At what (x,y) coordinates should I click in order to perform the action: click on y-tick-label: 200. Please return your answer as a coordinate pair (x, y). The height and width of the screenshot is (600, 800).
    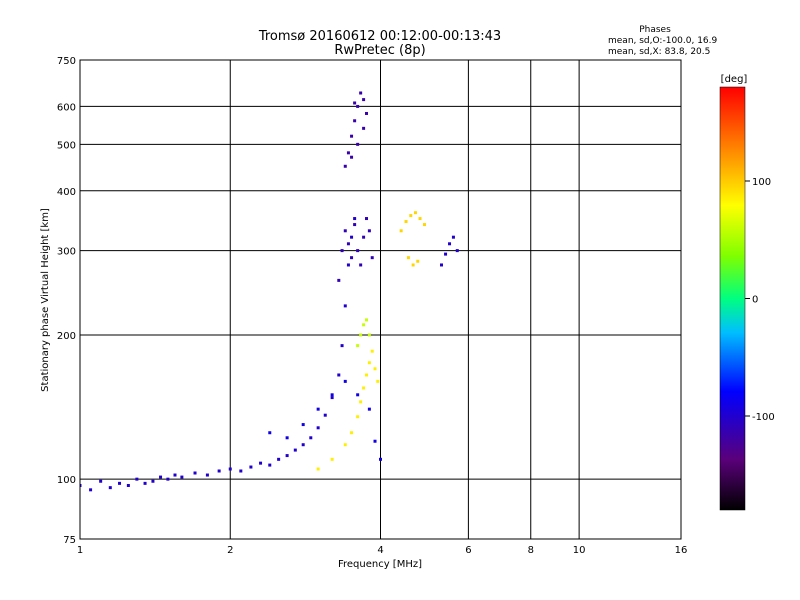
    Looking at the image, I should click on (66, 336).